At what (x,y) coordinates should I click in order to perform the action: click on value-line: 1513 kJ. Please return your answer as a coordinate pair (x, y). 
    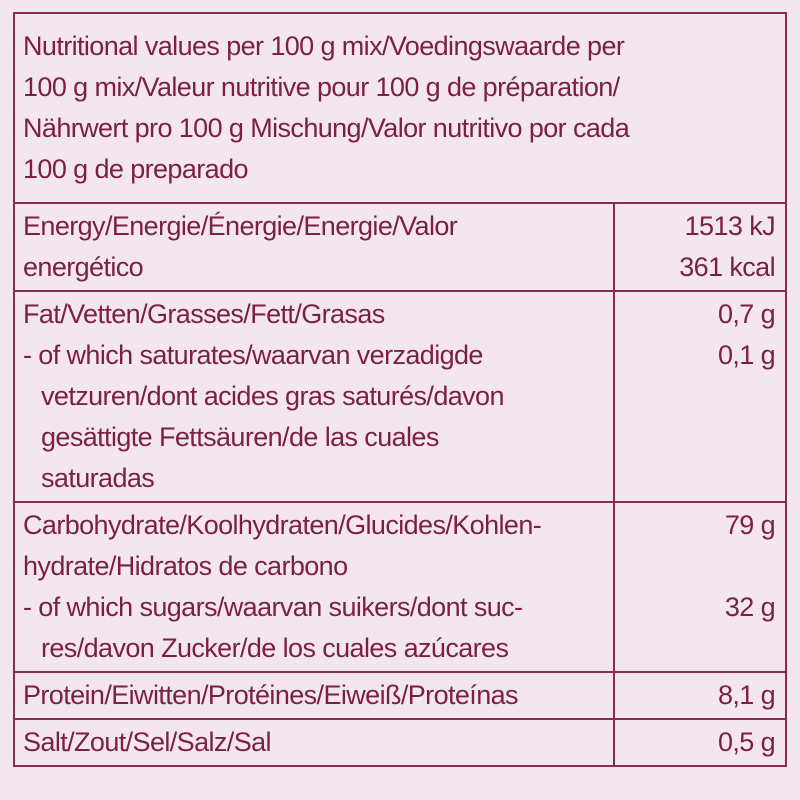
    Looking at the image, I should click on (730, 226).